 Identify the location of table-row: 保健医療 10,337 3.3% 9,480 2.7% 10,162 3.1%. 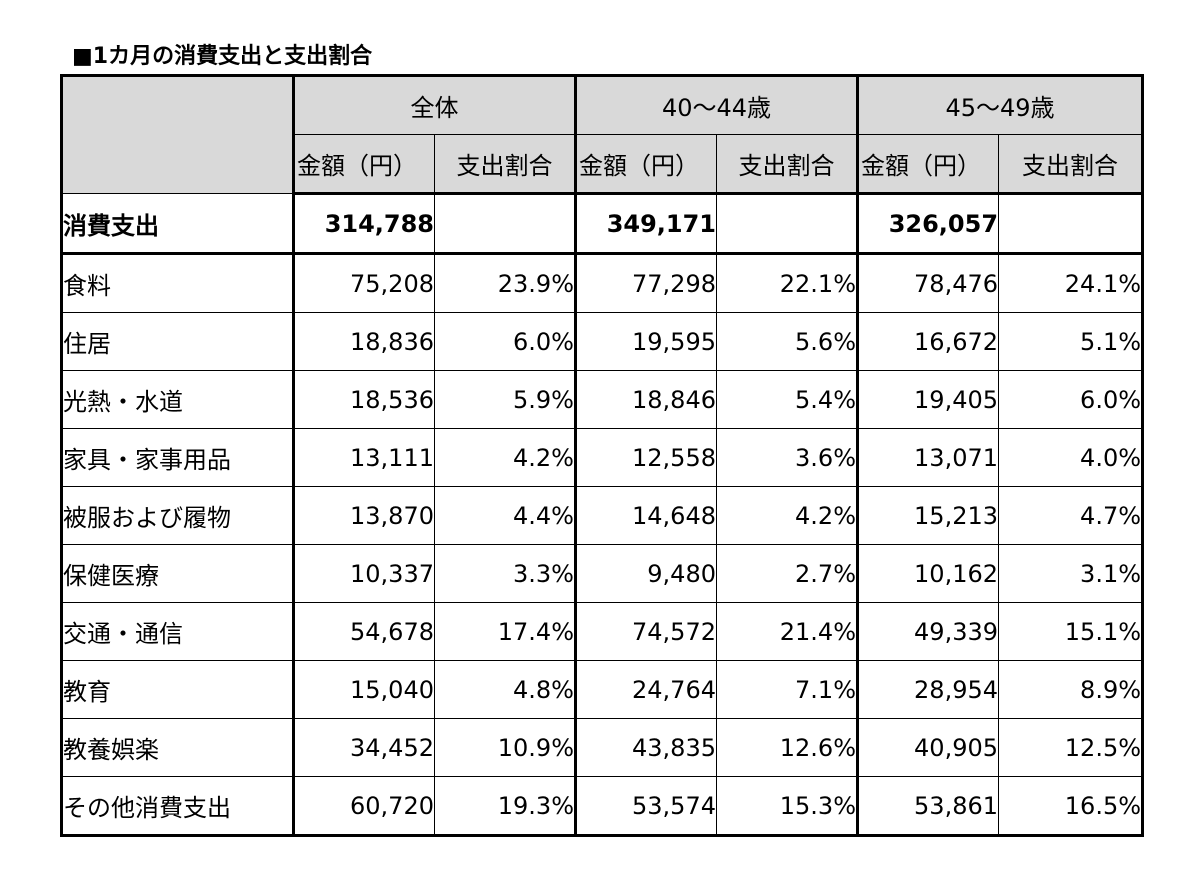
(602, 573).